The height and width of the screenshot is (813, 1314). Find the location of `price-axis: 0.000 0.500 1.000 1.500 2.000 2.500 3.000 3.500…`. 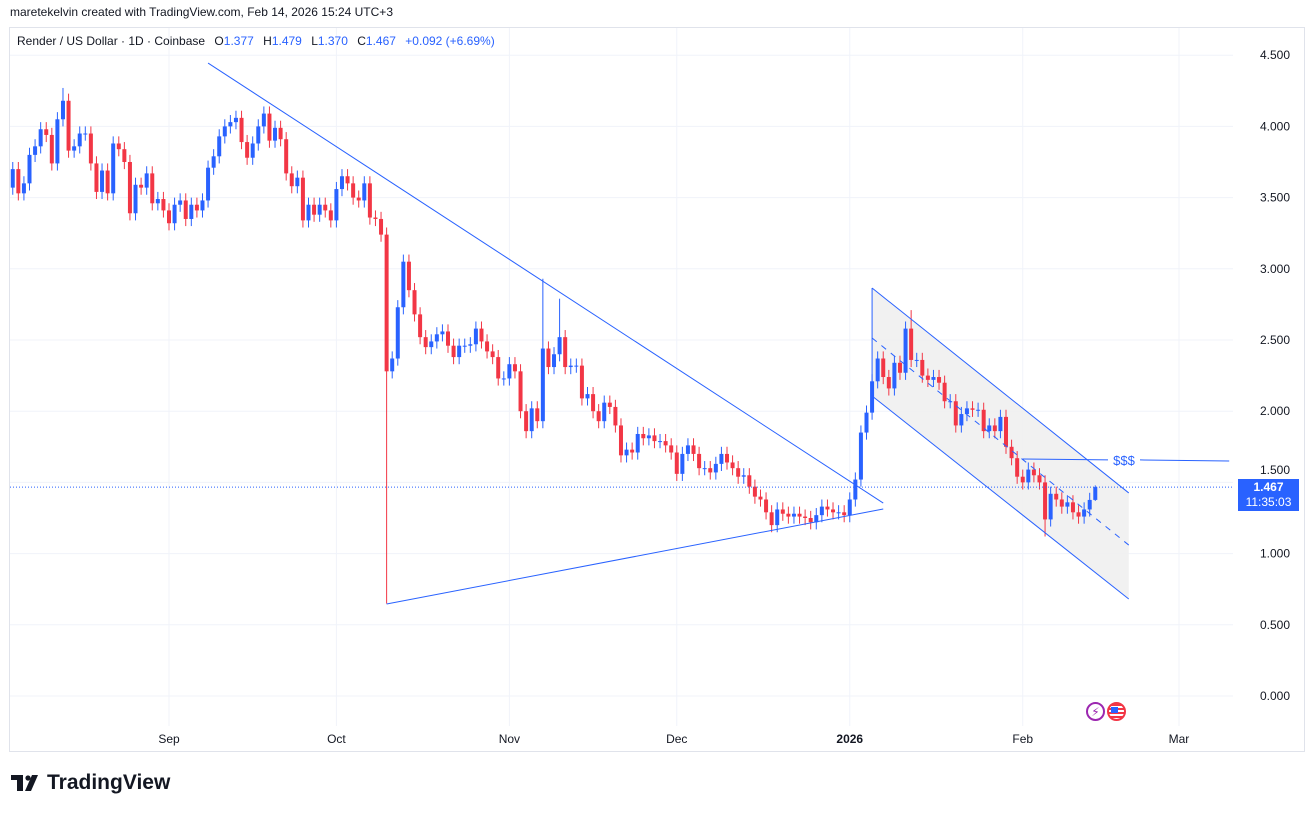

price-axis: 0.000 0.500 1.000 1.500 2.000 2.500 3.000 3.500… is located at coordinates (1275, 375).